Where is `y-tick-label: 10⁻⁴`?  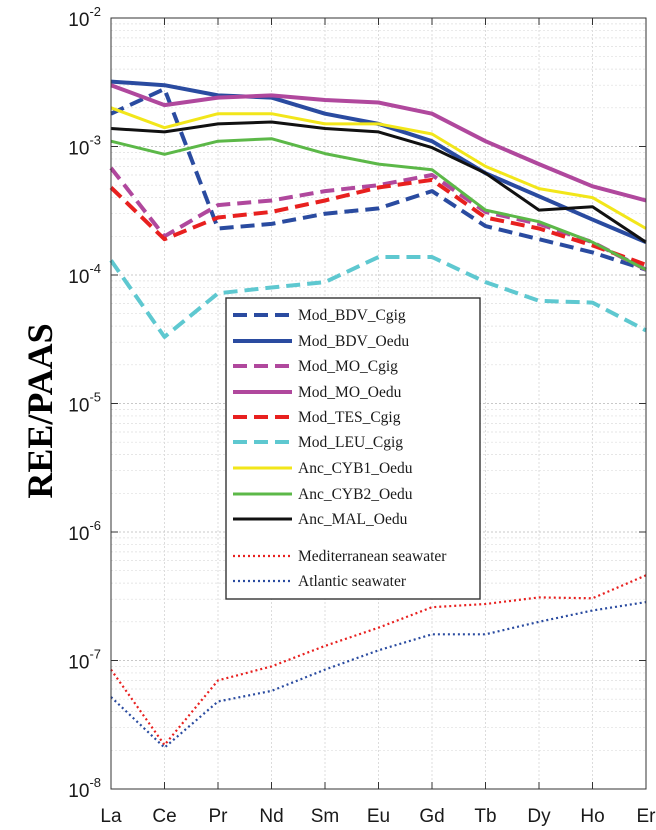 y-tick-label: 10⁻⁴ is located at coordinates (84, 274).